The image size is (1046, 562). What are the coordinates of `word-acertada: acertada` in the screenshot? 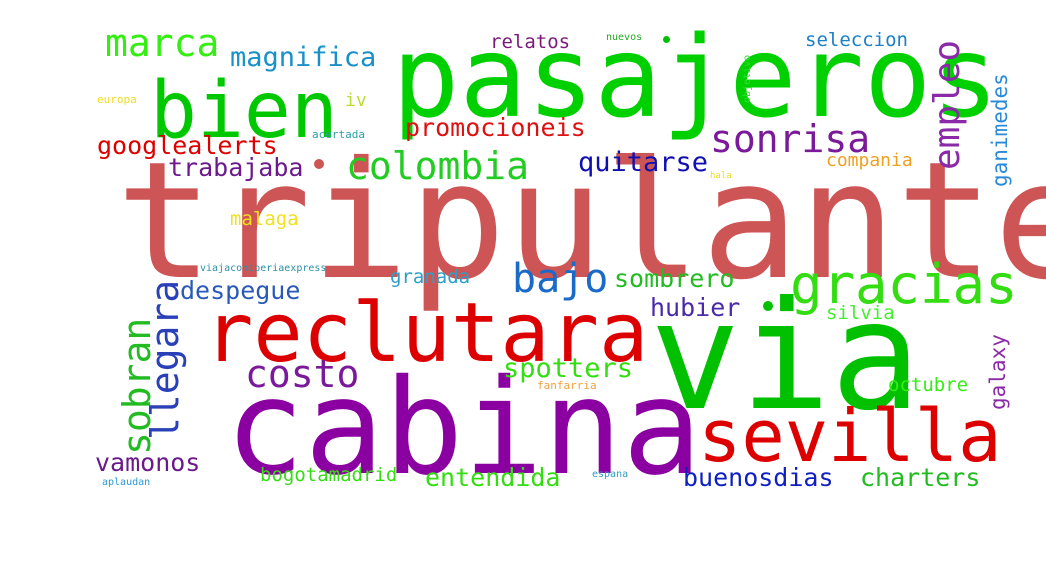 It's located at (338, 134).